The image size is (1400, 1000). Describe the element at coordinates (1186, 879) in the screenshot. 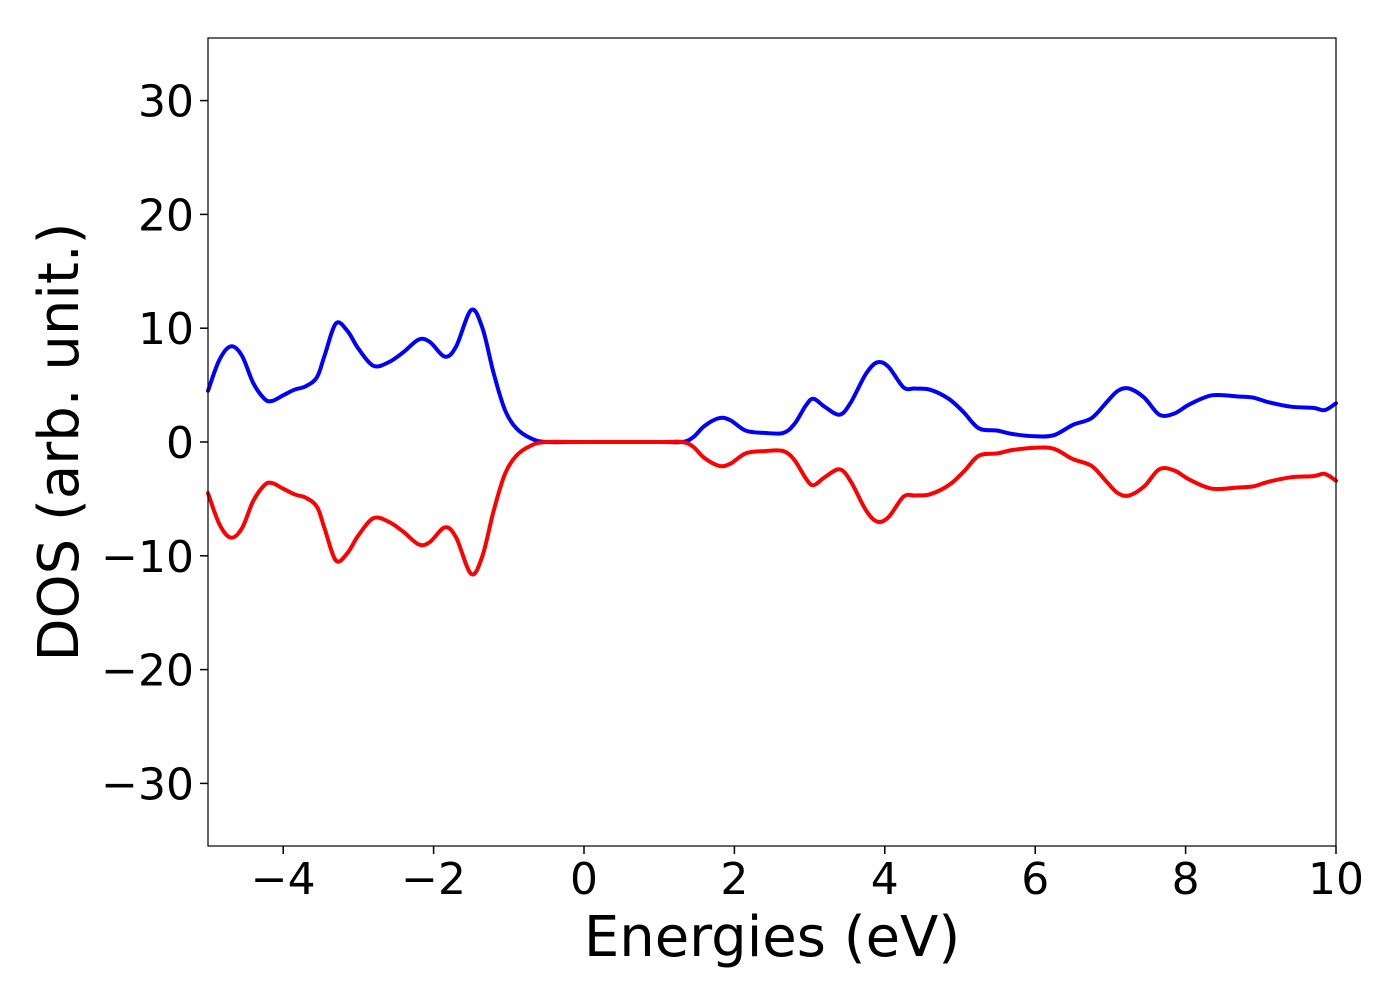

I see `x-tick-label: 8` at that location.